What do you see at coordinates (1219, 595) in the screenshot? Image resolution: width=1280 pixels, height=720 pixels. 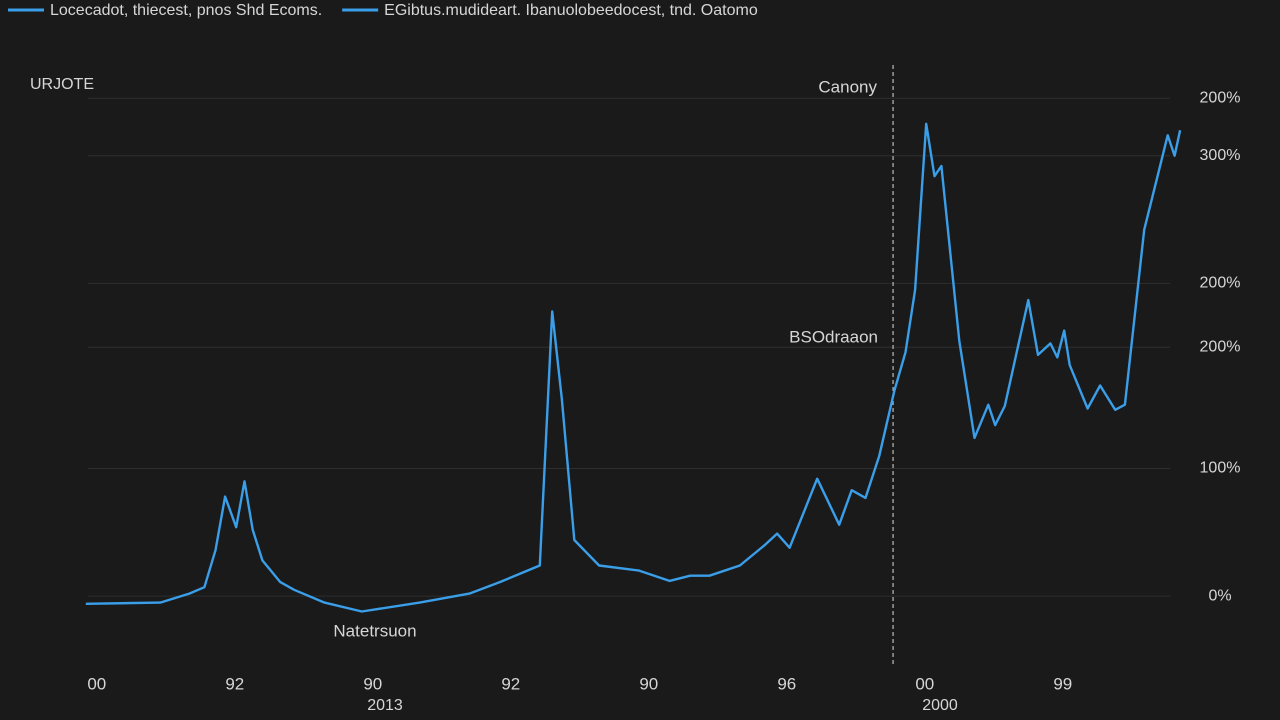 I see `y-tick-label: 0%` at bounding box center [1219, 595].